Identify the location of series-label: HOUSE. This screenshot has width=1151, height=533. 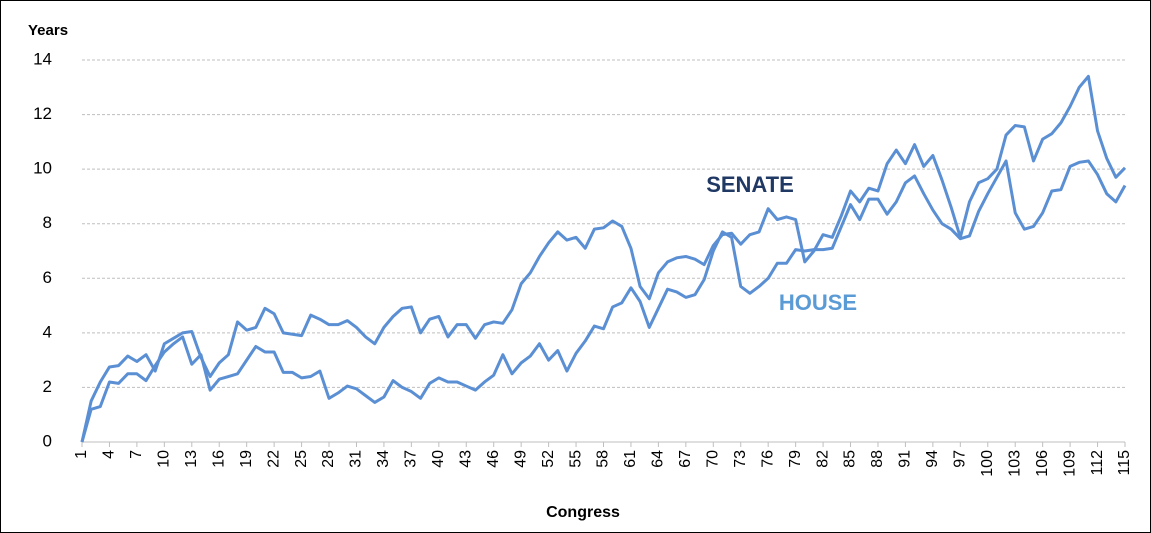
(818, 302).